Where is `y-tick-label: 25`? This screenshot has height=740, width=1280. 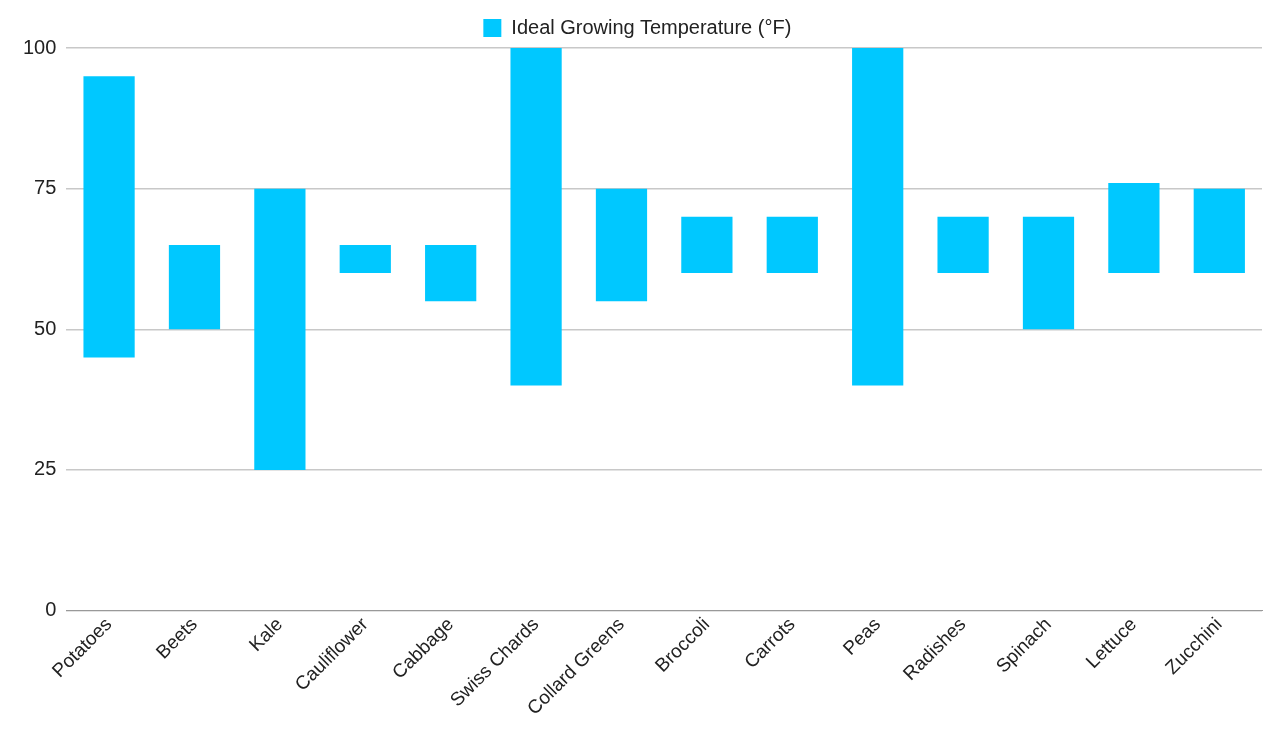 y-tick-label: 25 is located at coordinates (45, 468).